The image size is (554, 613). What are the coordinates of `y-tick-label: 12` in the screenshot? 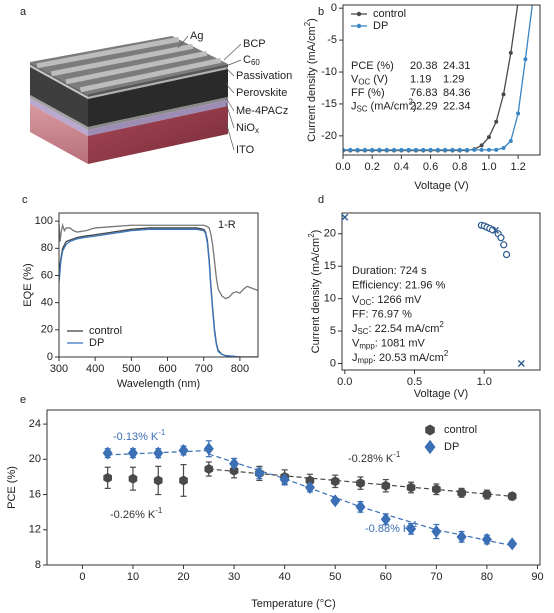 It's located at (35, 530).